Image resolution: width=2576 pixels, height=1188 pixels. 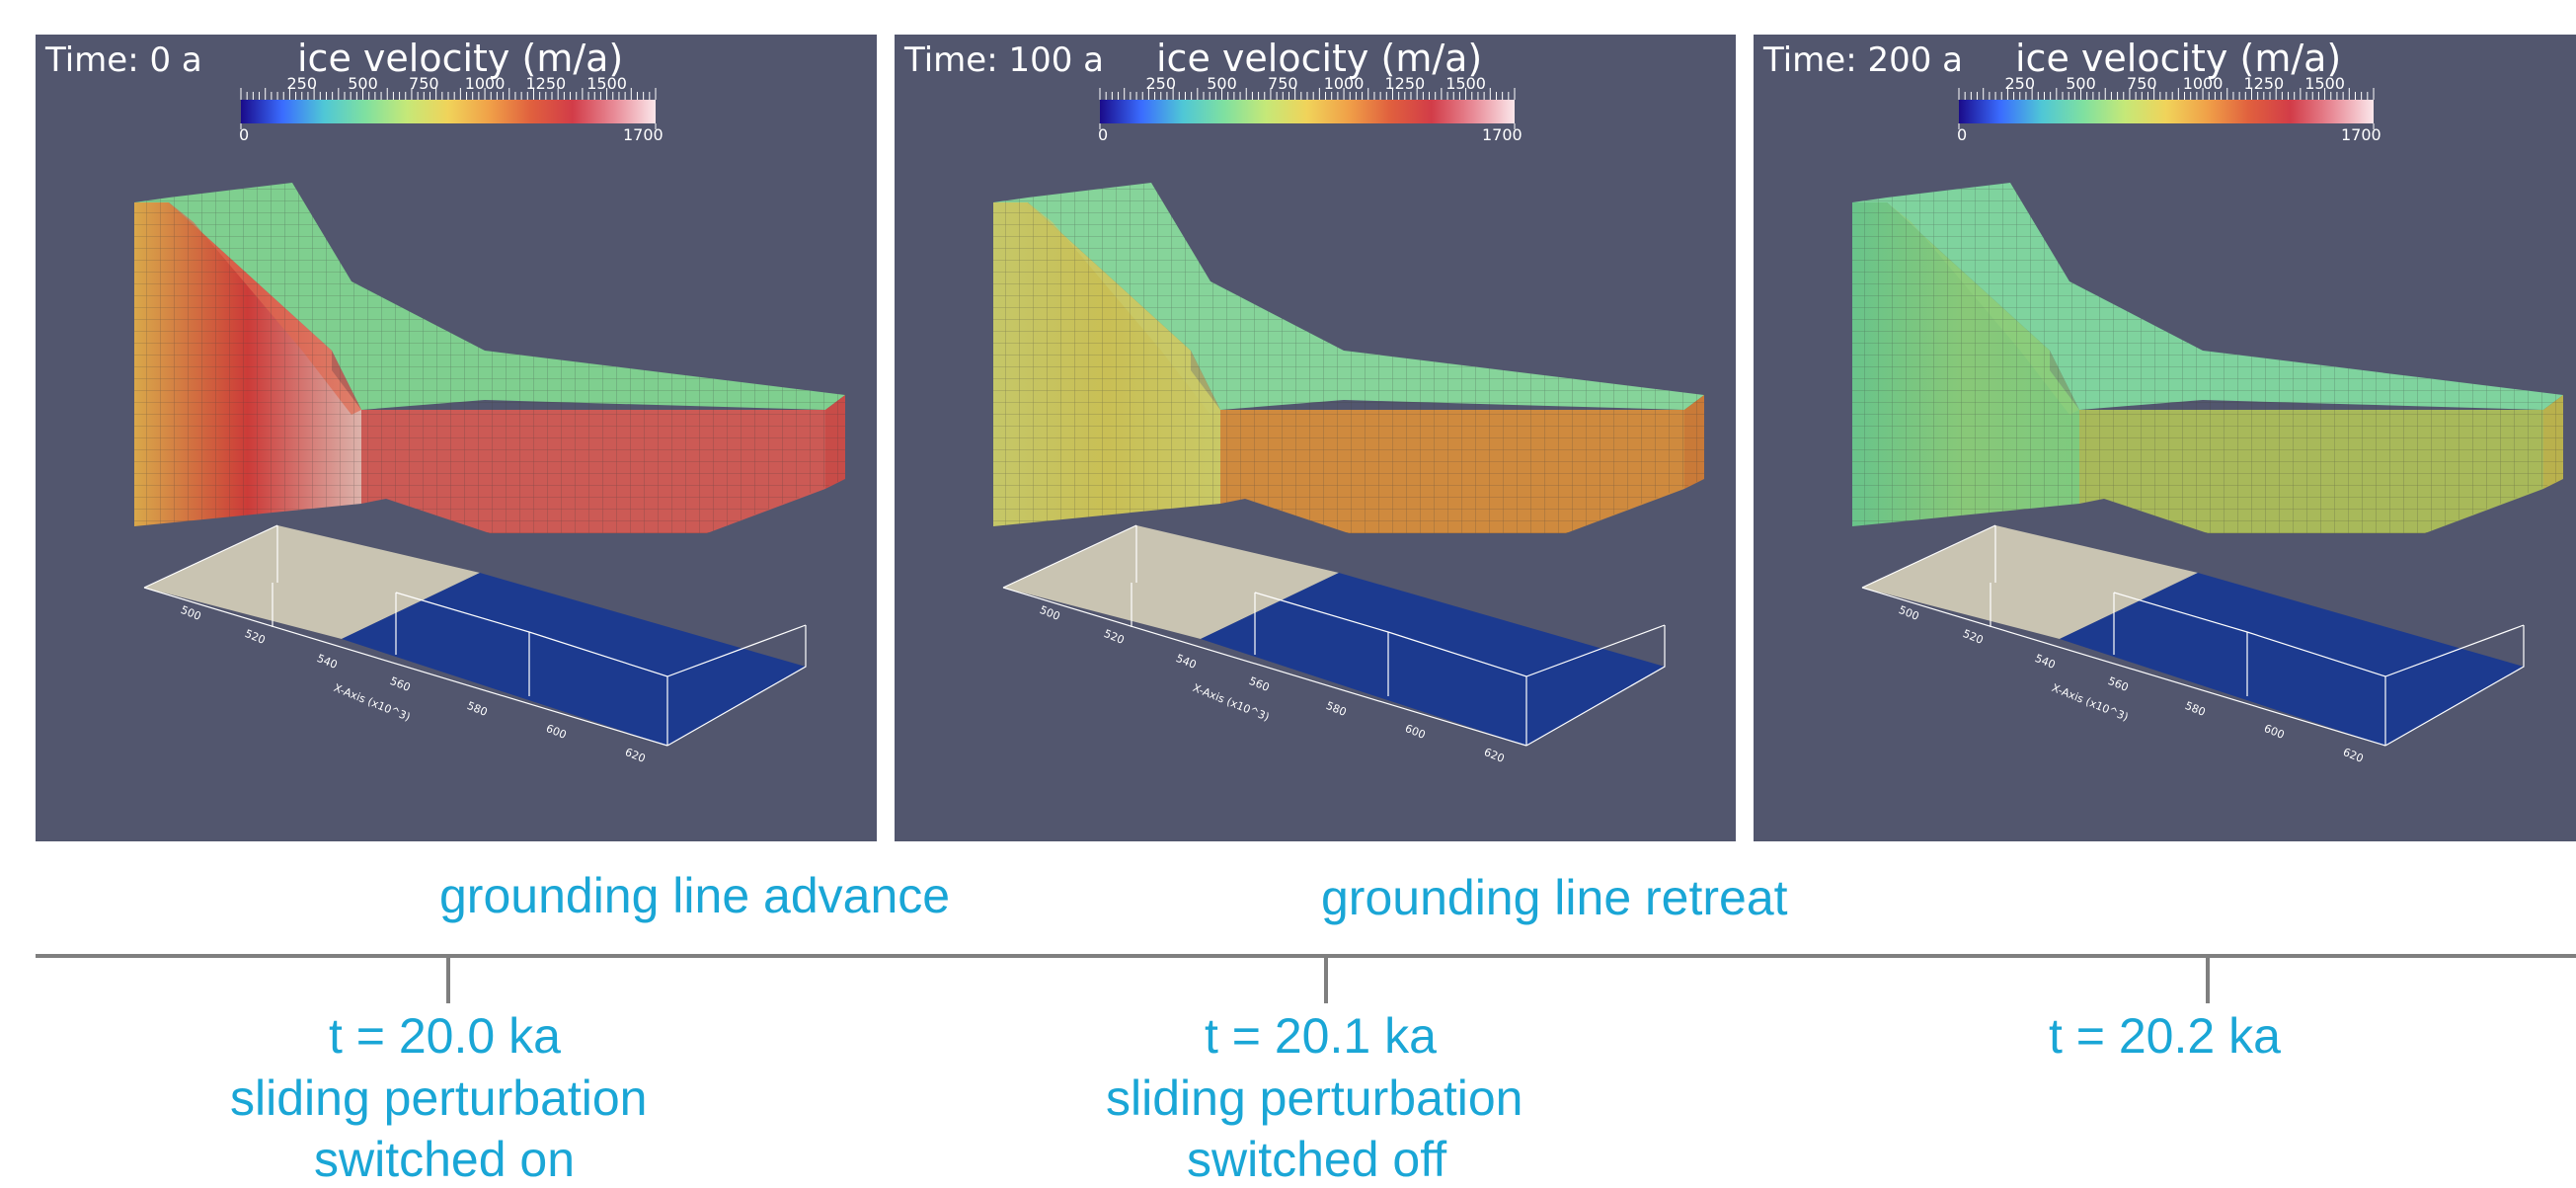 What do you see at coordinates (1306, 956) in the screenshot?
I see `timeline-axis` at bounding box center [1306, 956].